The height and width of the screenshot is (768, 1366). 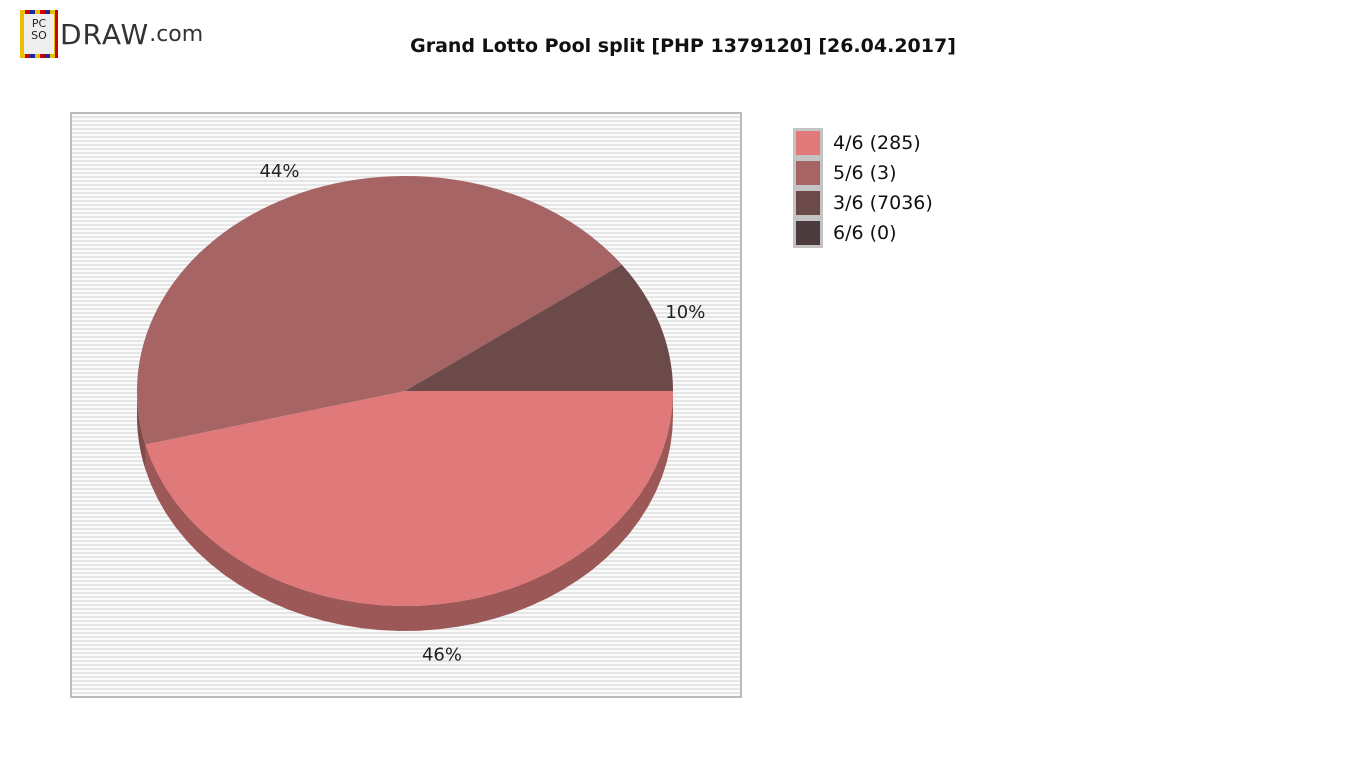 What do you see at coordinates (883, 203) in the screenshot?
I see `legend-label: 3/6 (7036)` at bounding box center [883, 203].